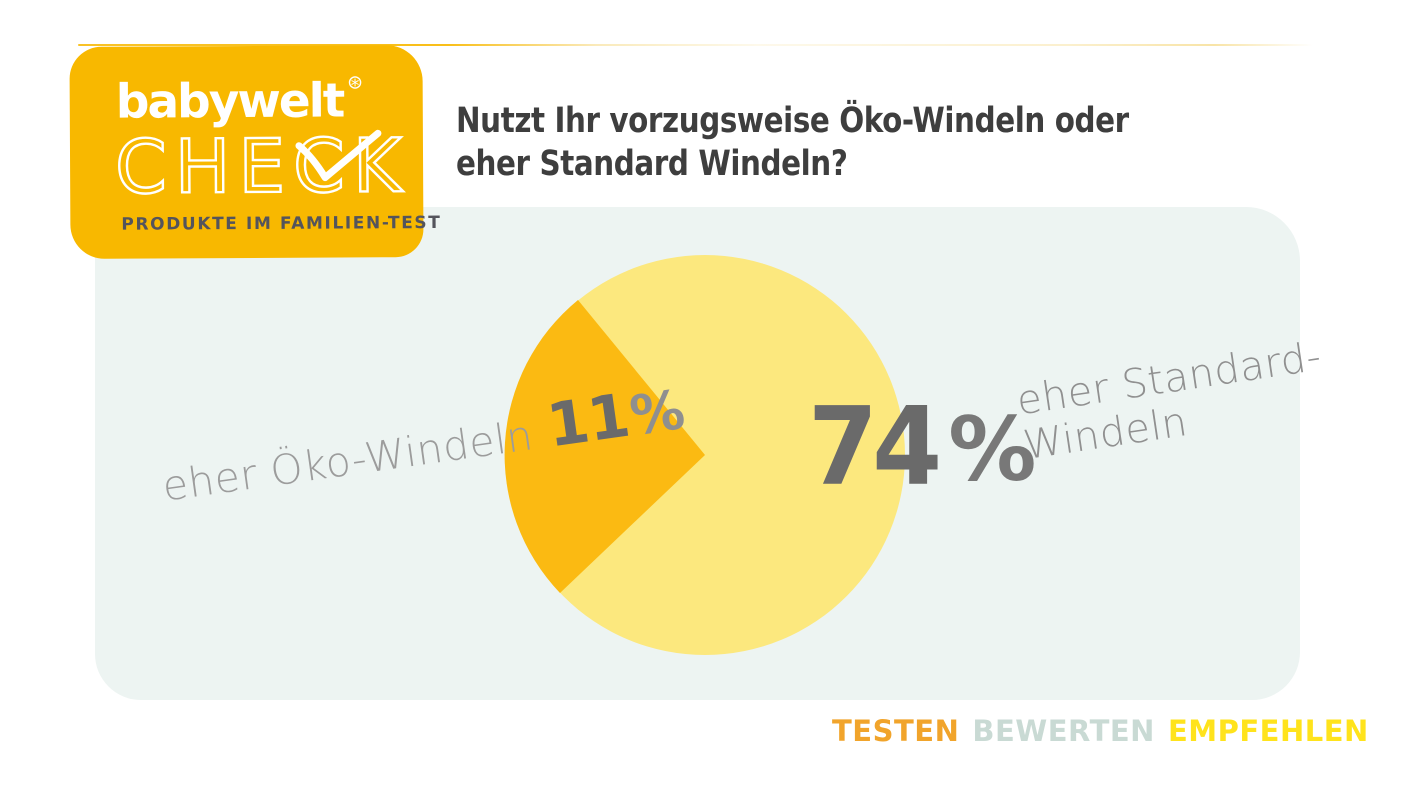 This screenshot has width=1408, height=792. What do you see at coordinates (355, 82) in the screenshot?
I see `registered-mark-icon: ⊛` at bounding box center [355, 82].